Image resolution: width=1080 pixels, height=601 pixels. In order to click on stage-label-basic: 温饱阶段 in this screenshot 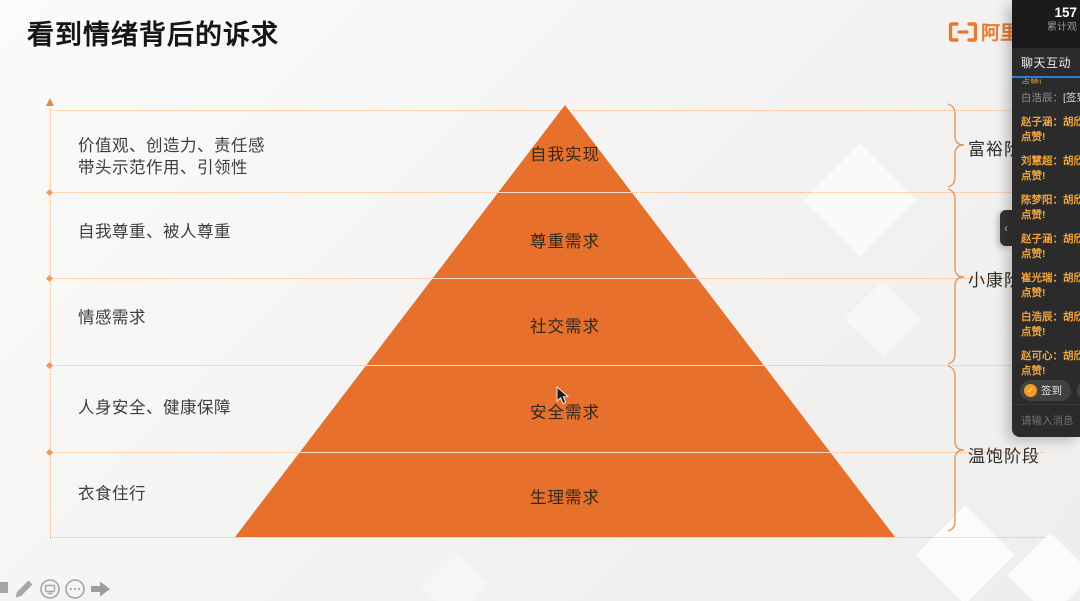, I will do `click(1004, 456)`.